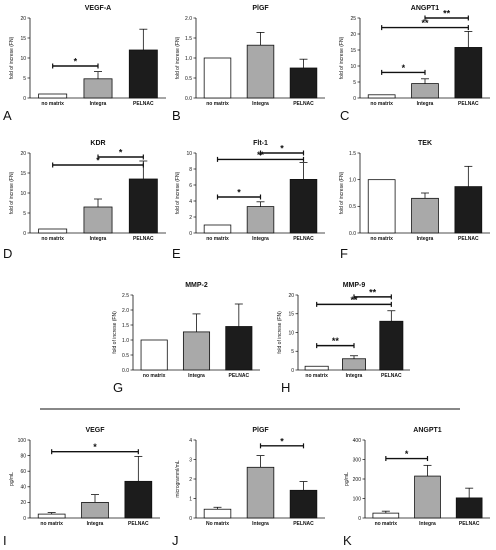  What do you see at coordinates (125, 371) in the screenshot?
I see `y-tick-label: 0.0` at bounding box center [125, 371].